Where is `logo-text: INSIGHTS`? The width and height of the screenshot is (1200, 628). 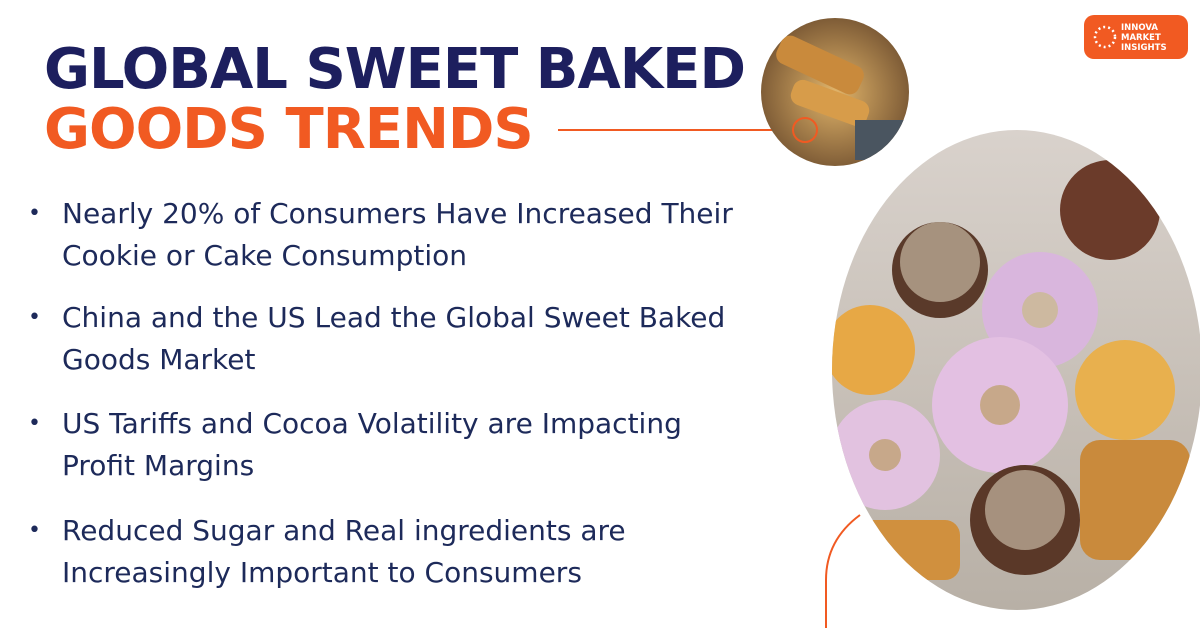 logo-text: INSIGHTS is located at coordinates (1144, 48).